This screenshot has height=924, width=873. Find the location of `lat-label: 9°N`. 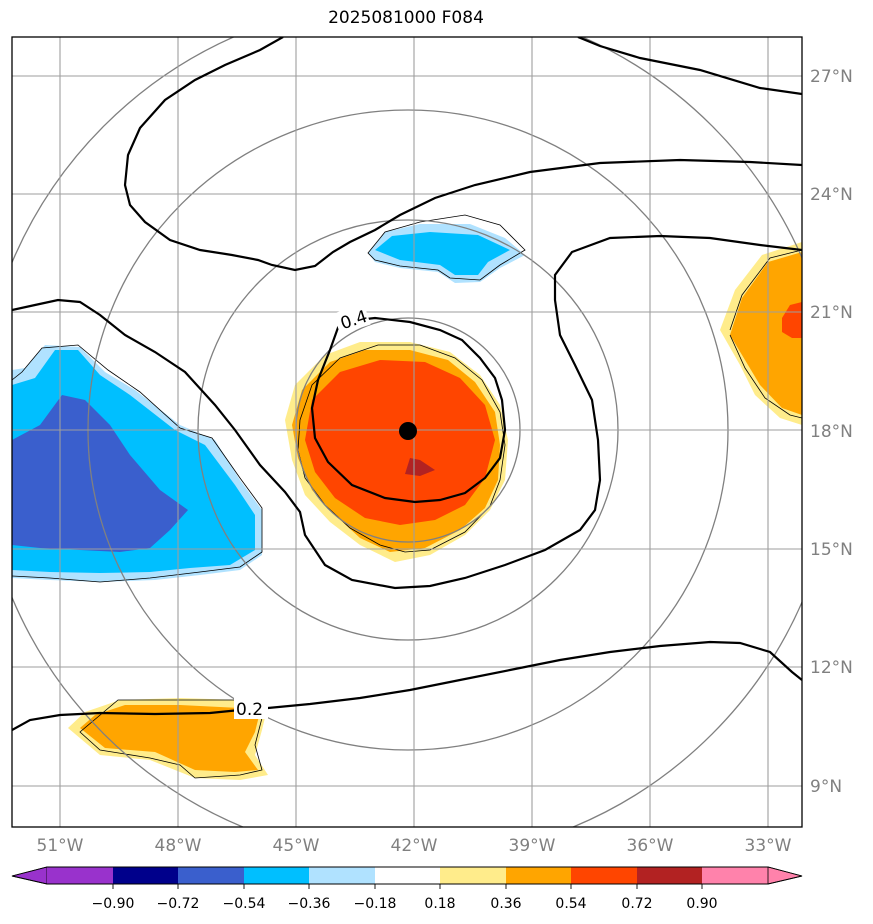

lat-label: 9°N is located at coordinates (826, 787).